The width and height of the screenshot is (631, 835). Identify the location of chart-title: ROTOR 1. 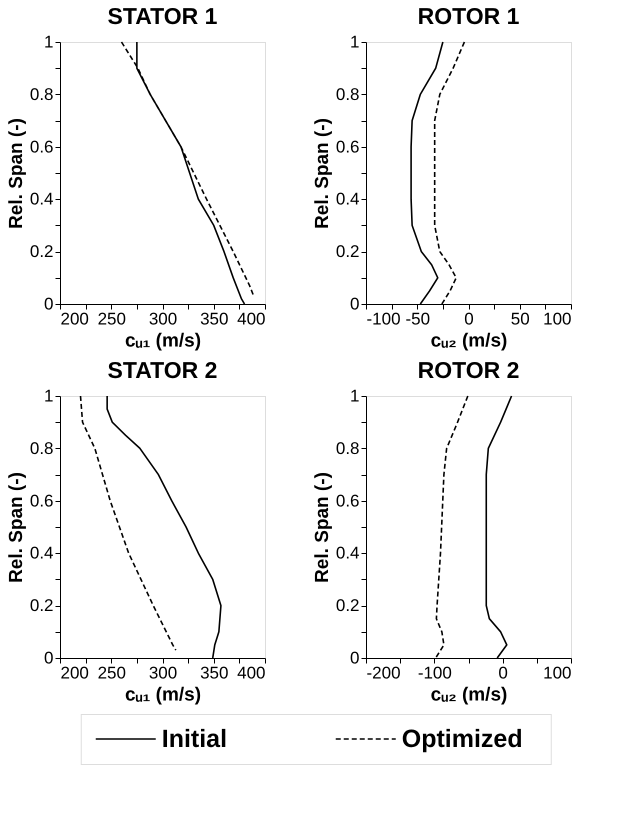
(469, 16).